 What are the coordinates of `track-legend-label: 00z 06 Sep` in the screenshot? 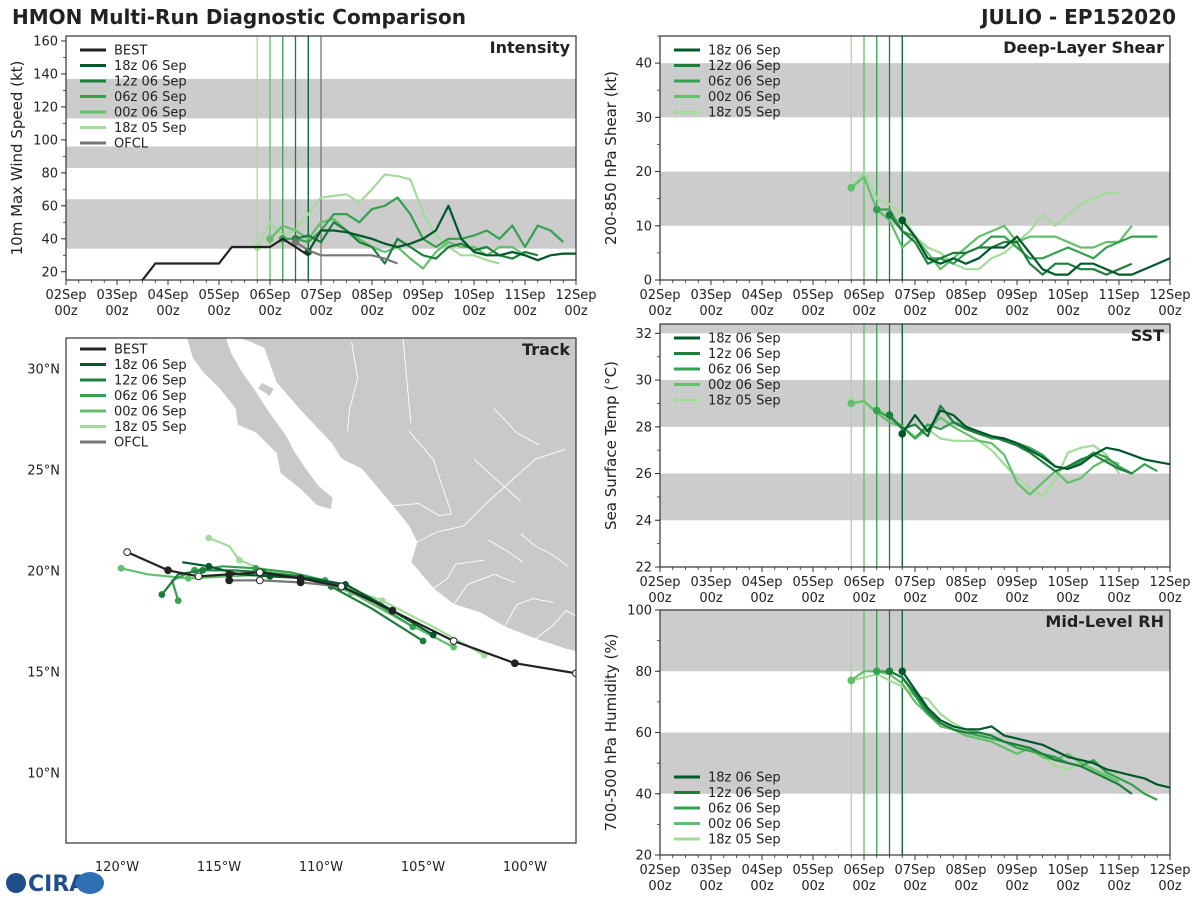 It's located at (150, 412).